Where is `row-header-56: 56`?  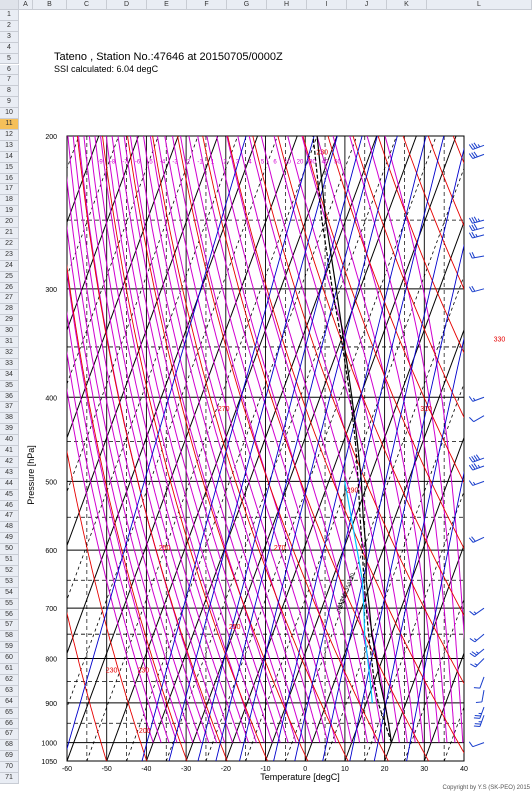 row-header-56: 56 is located at coordinates (9, 615).